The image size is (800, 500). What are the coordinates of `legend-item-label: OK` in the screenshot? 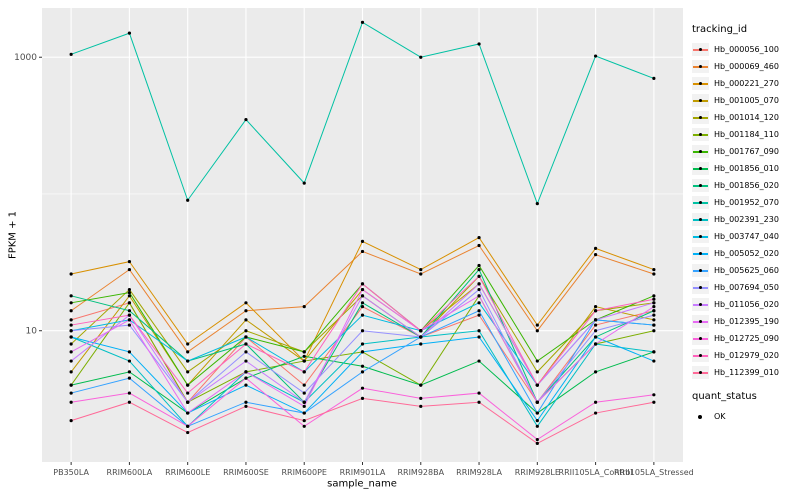 It's located at (720, 416).